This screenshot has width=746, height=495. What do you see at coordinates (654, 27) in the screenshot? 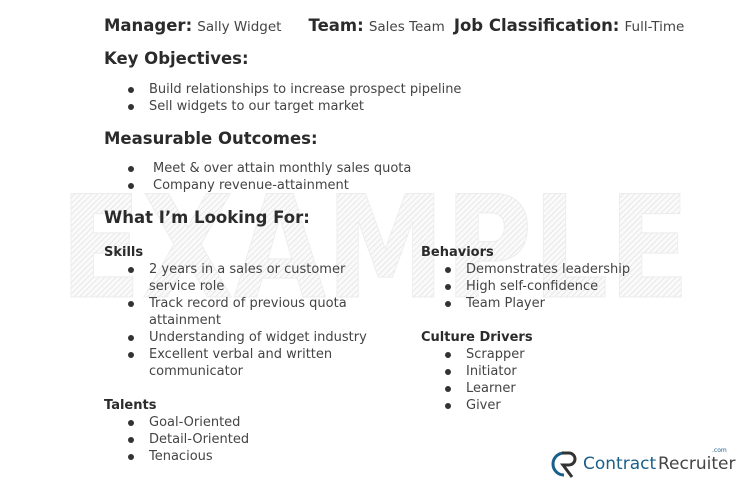
I see `job-value: Full-Time` at bounding box center [654, 27].